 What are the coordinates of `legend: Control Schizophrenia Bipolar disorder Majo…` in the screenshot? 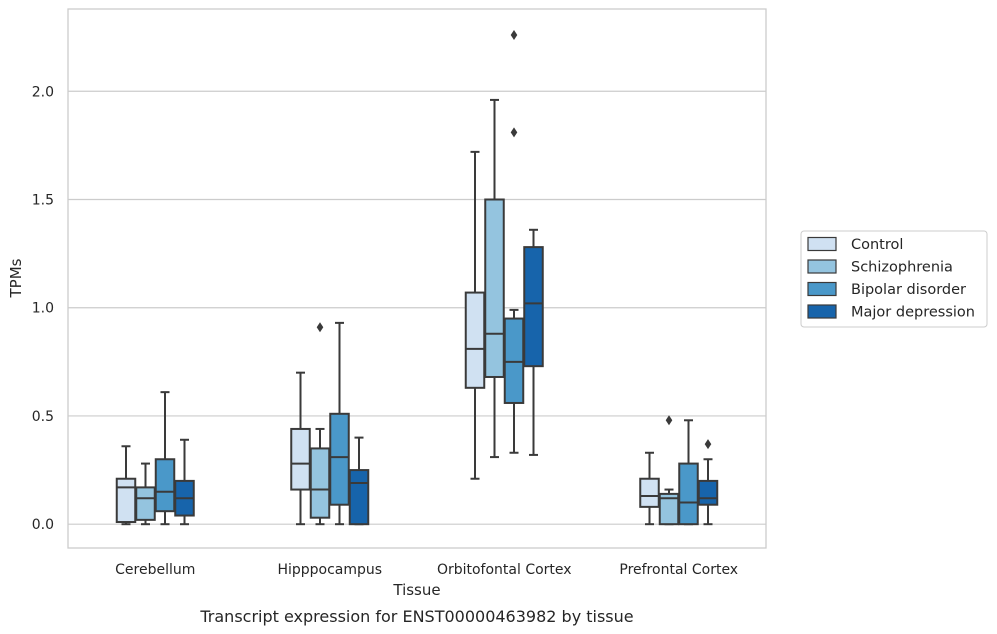 It's located at (894, 279).